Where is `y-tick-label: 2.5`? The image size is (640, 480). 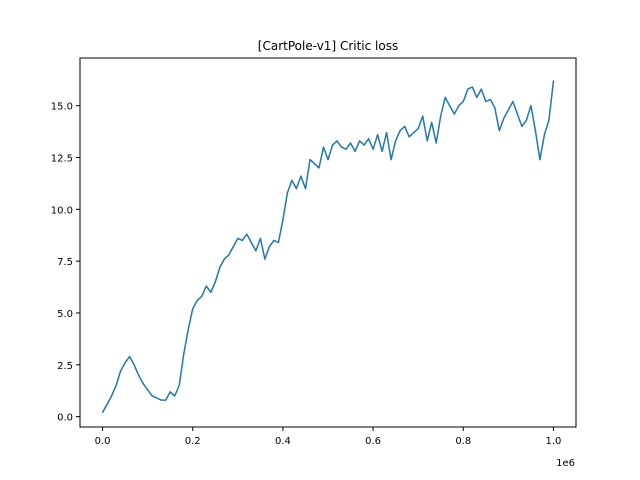 y-tick-label: 2.5 is located at coordinates (65, 366).